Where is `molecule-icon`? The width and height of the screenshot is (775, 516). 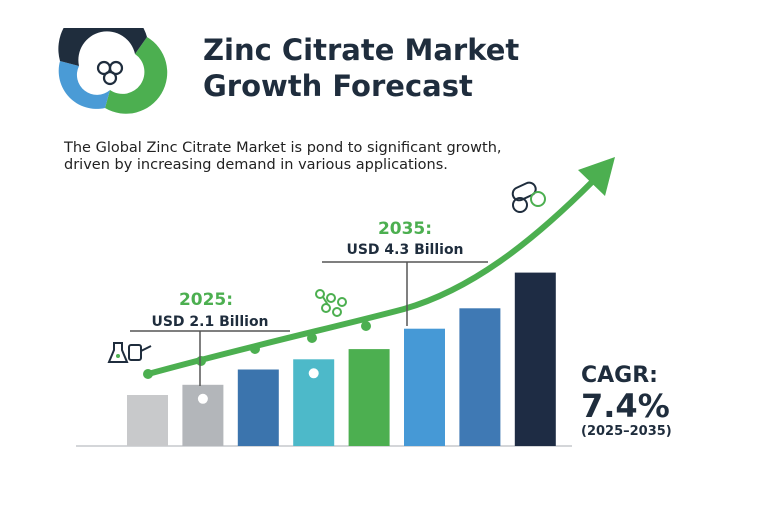 molecule-icon is located at coordinates (331, 303).